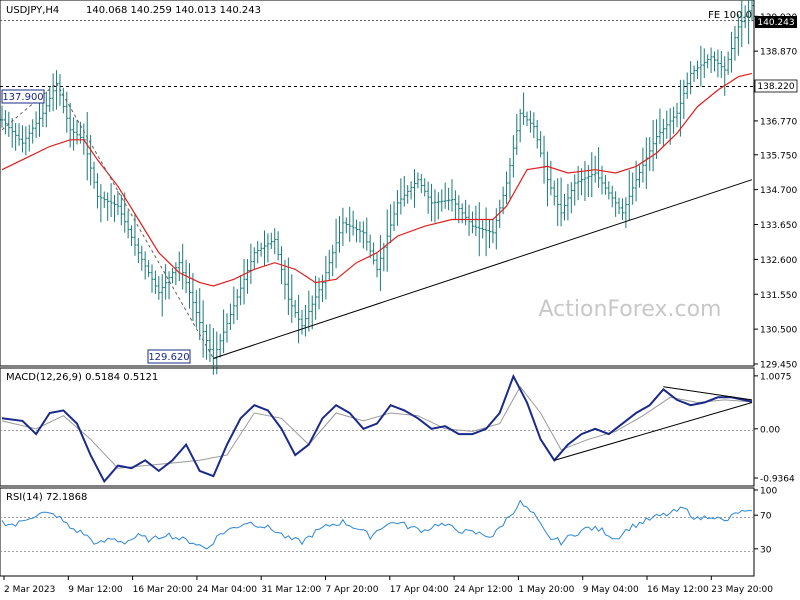 Image resolution: width=800 pixels, height=600 pixels. Describe the element at coordinates (227, 590) in the screenshot. I see `time-tick-label: 24 Mar 04:00` at that location.